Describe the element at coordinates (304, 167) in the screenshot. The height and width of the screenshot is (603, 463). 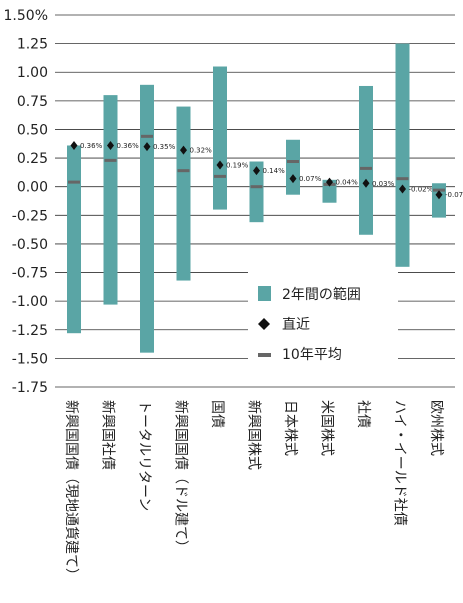
I see `category-group: 0.07%` at that location.